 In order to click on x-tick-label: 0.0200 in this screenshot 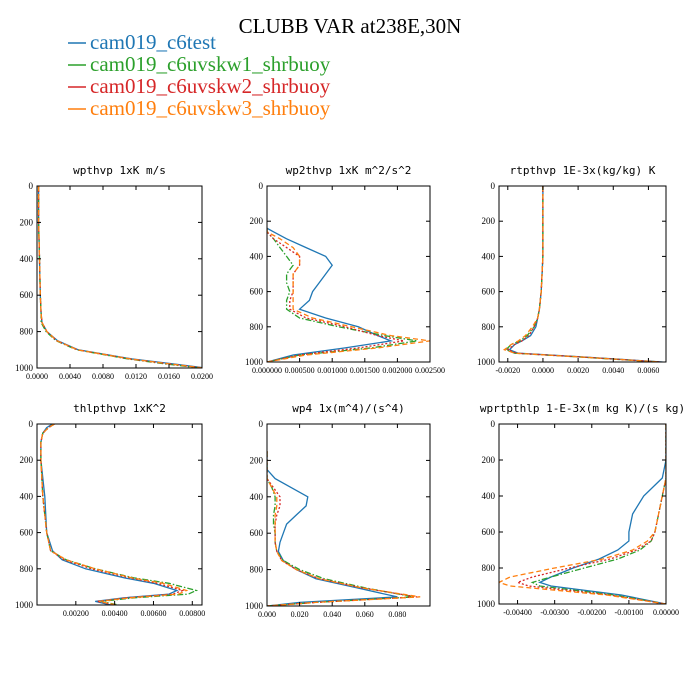, I will do `click(202, 376)`.